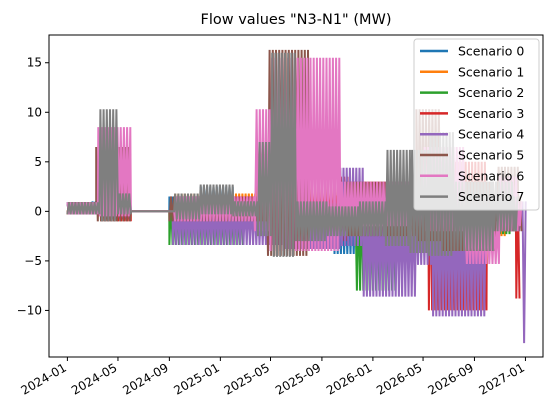 This screenshot has width=554, height=419. What do you see at coordinates (349, 378) in the screenshot?
I see `x-tick-label: 2026-01` at bounding box center [349, 378].